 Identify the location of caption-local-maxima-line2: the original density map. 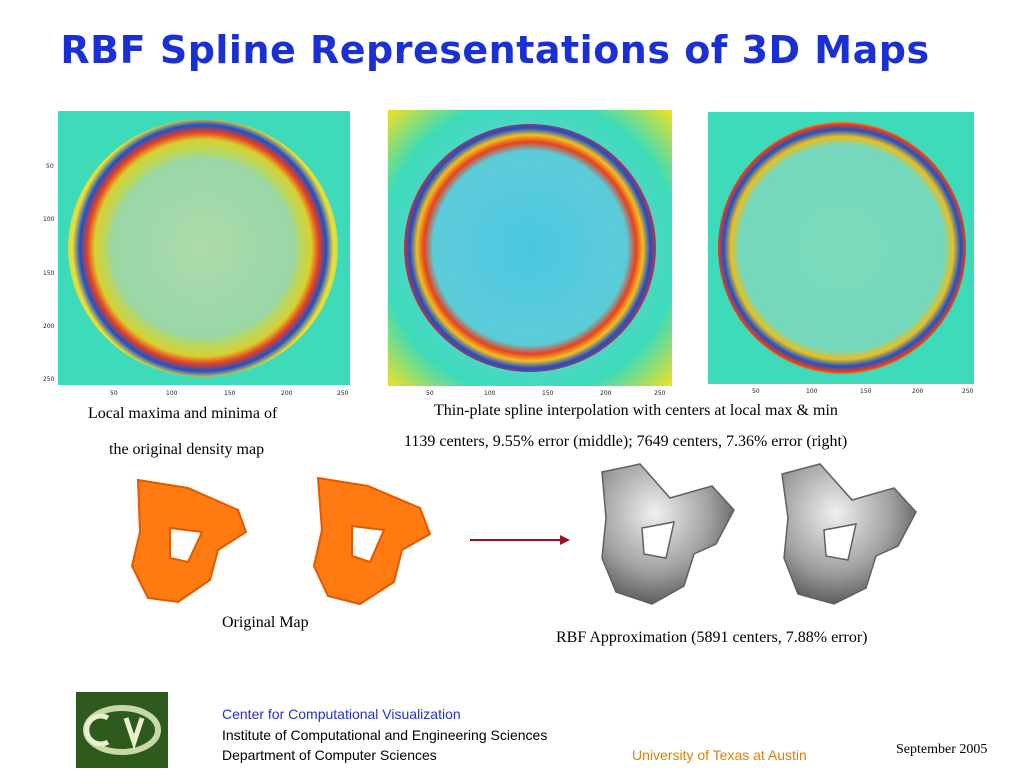
(187, 449).